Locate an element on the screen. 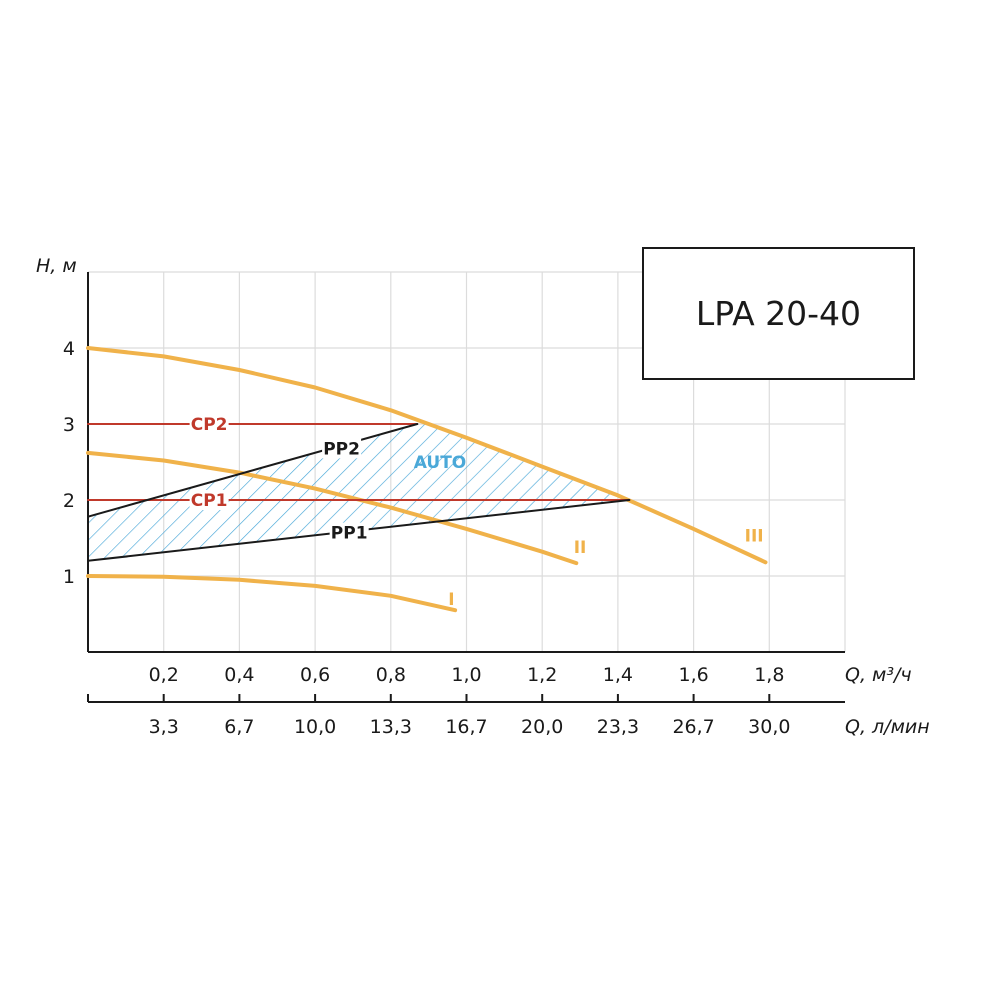 The image size is (1000, 1000). x2-tick-label: 6,7 is located at coordinates (239, 727).